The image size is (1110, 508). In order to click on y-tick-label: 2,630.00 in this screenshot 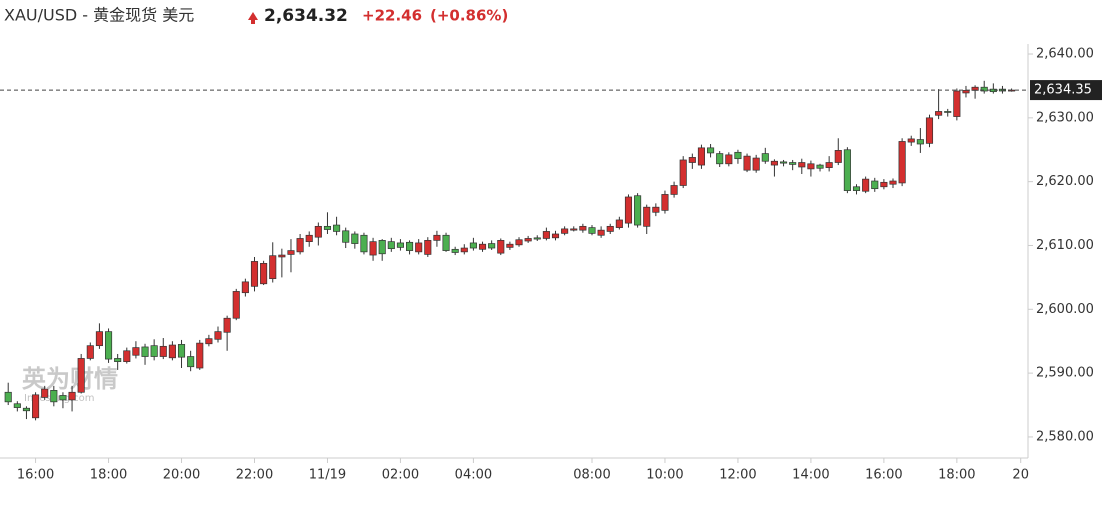, I will do `click(1065, 117)`.